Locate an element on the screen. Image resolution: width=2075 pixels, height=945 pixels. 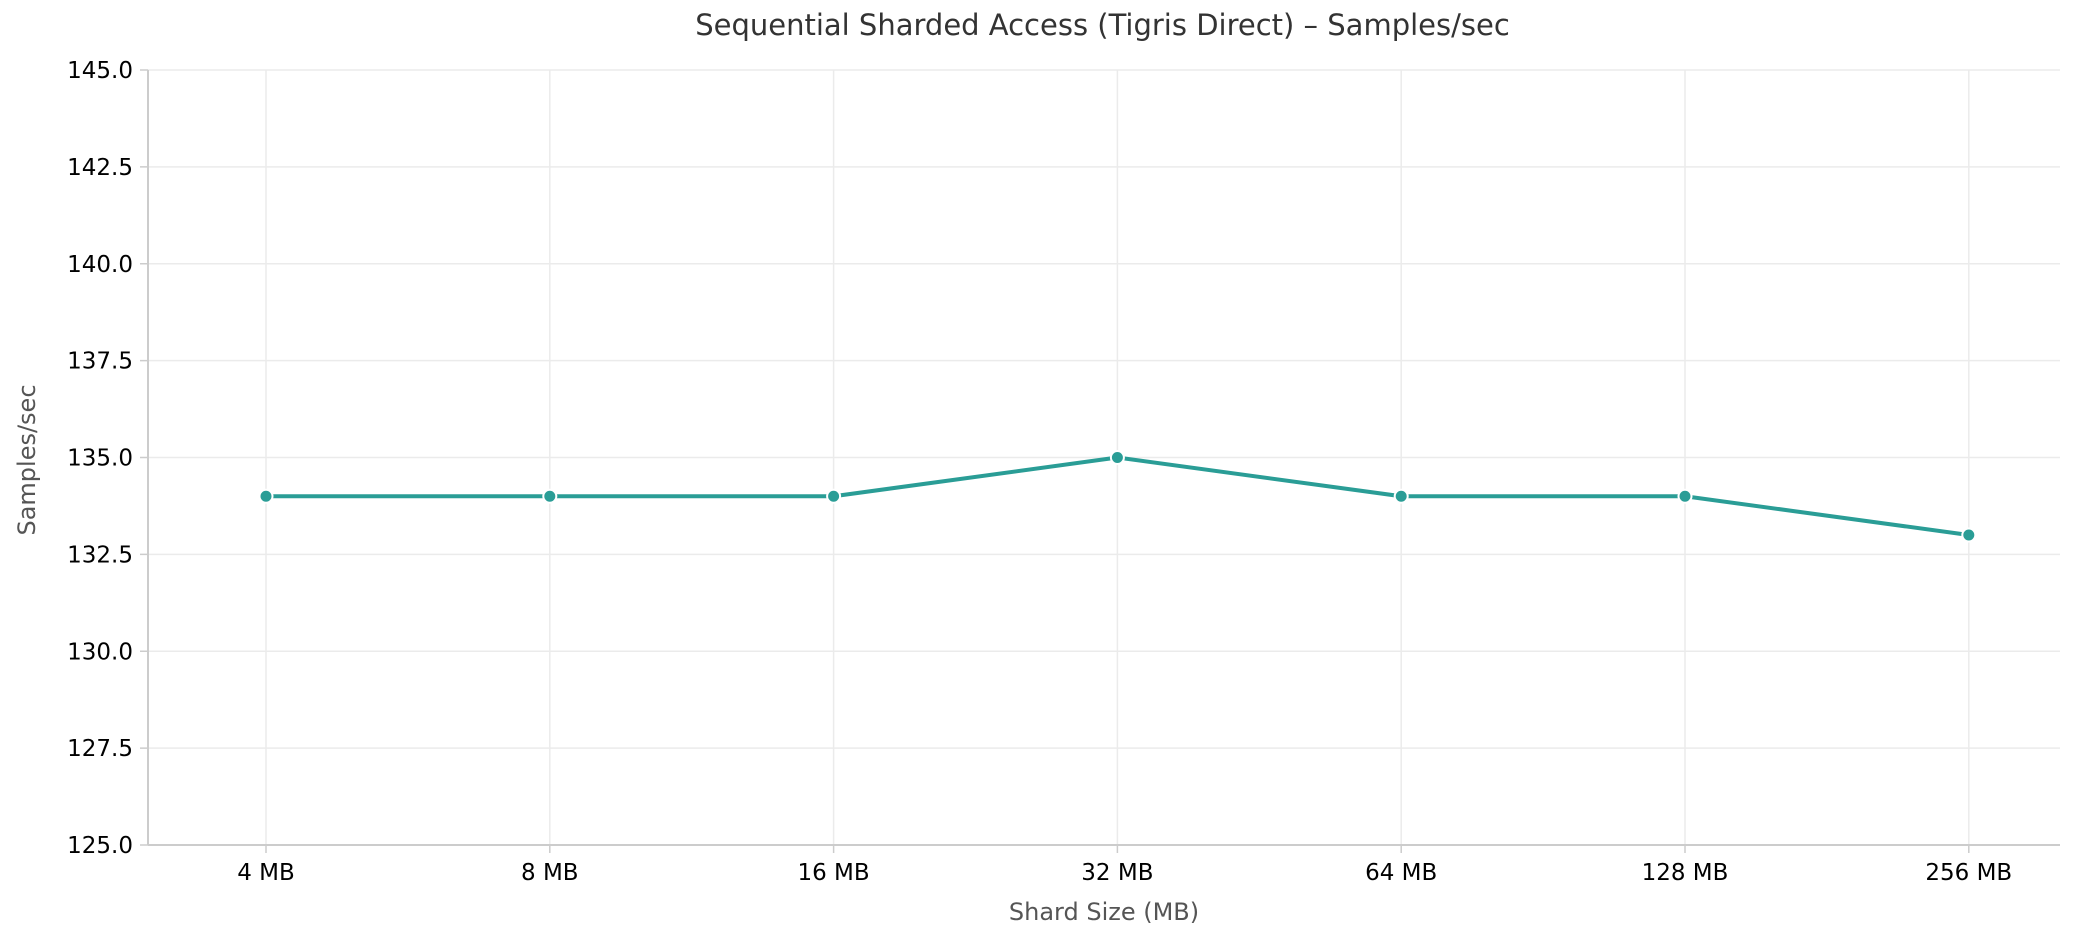
x-axis-ticks: 4 MB 8 MB 16 MB 32 MB 64 MB 128 MB 256 MB is located at coordinates (1124, 865).